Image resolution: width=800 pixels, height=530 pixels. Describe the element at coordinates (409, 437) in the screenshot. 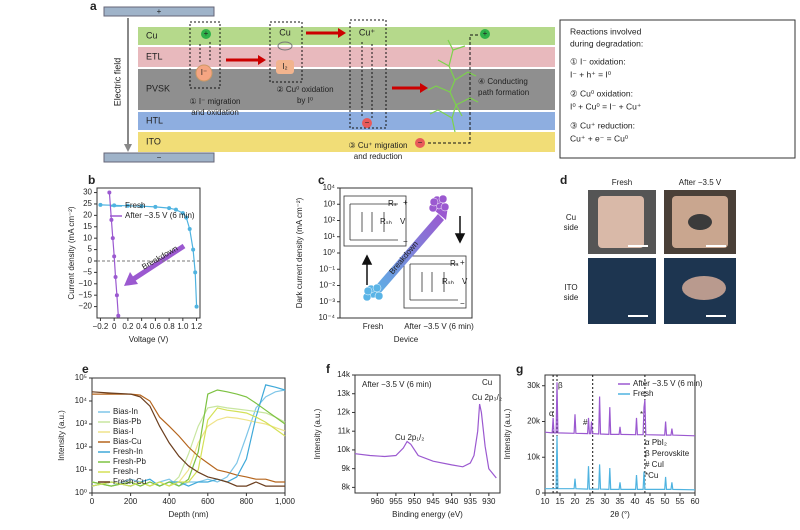

I see `annotation: Cu 2p₁/₂` at that location.